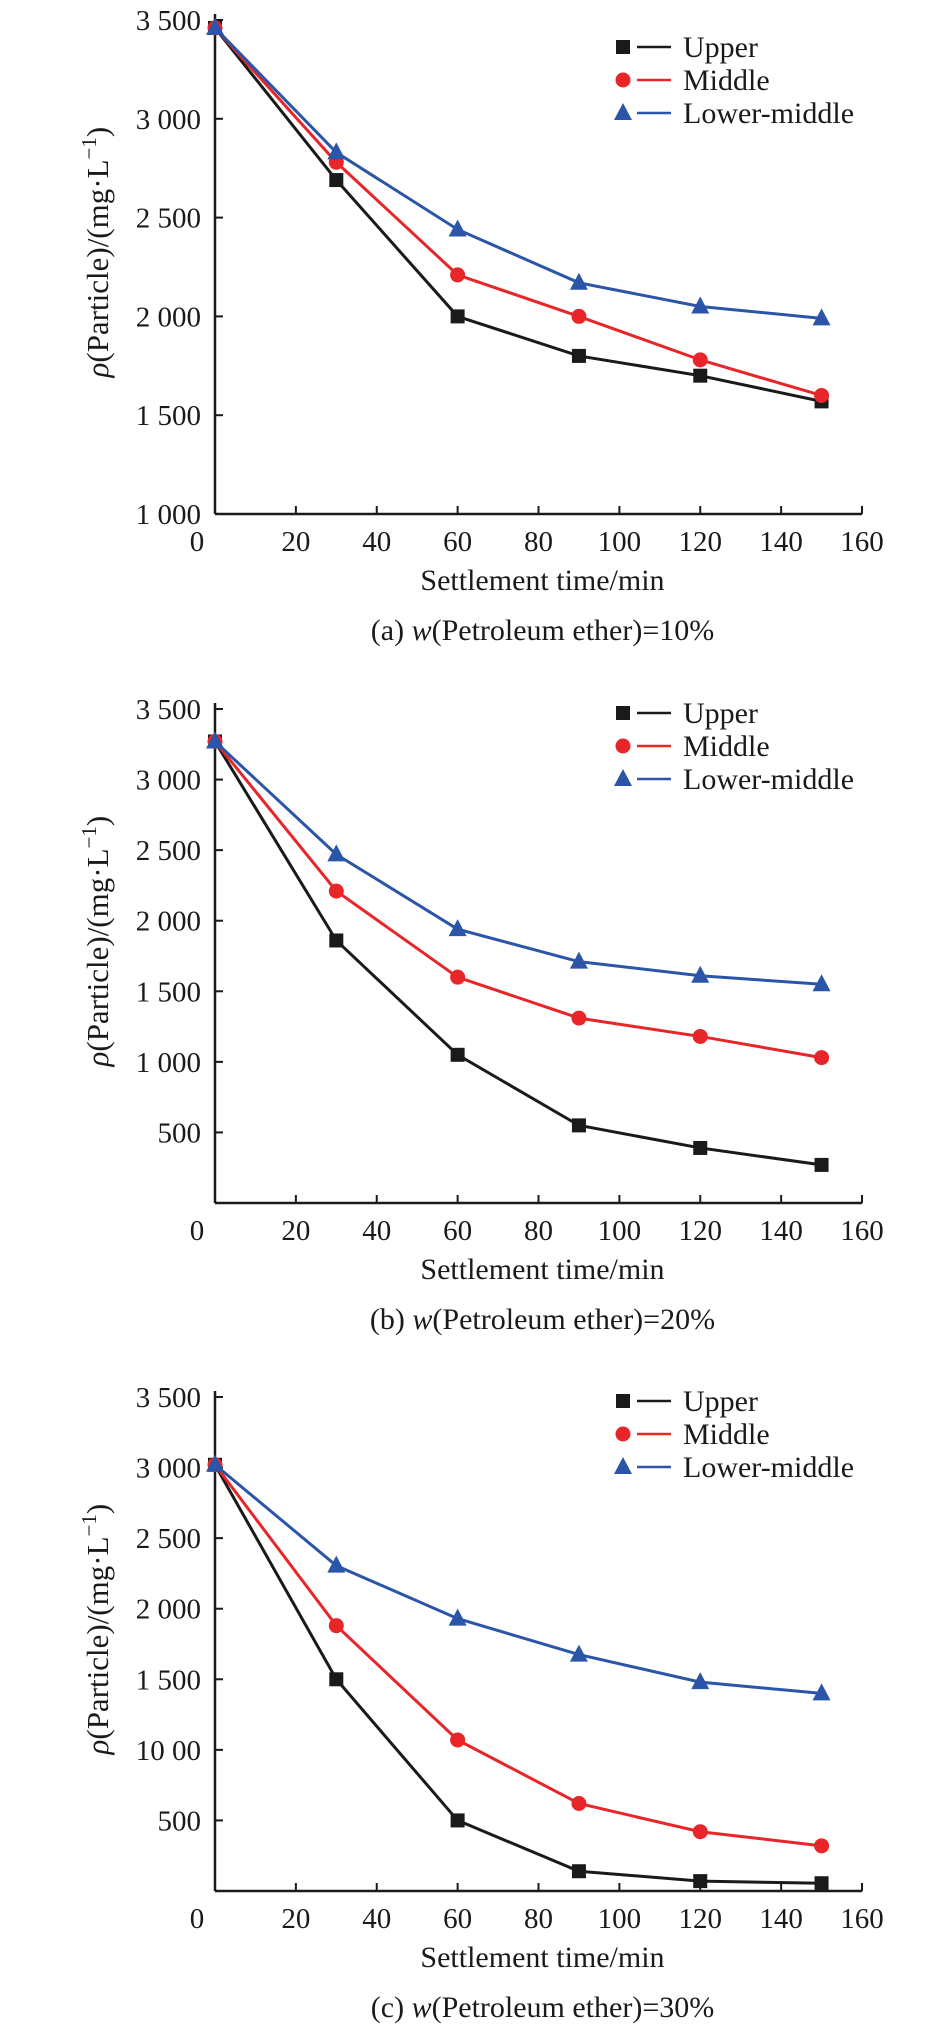 The width and height of the screenshot is (945, 2030). What do you see at coordinates (97, 371) in the screenshot?
I see `y-label-symbol: ρ` at bounding box center [97, 371].